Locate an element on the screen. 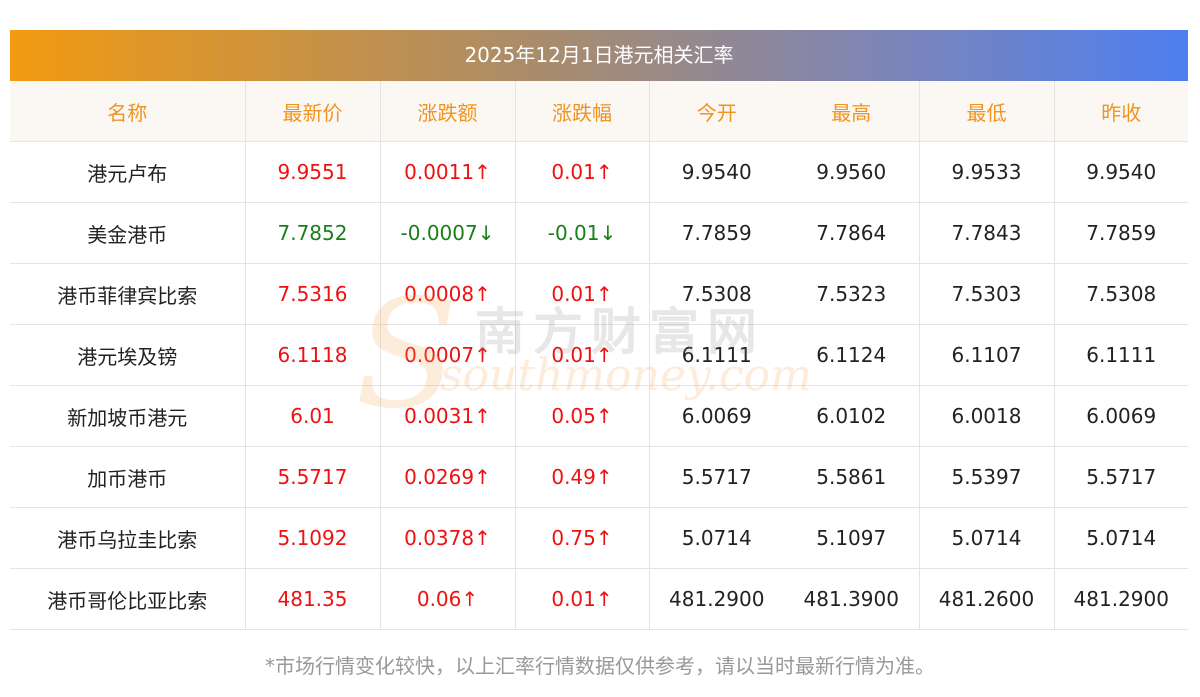  cell-change: 0.06↑ is located at coordinates (447, 599).